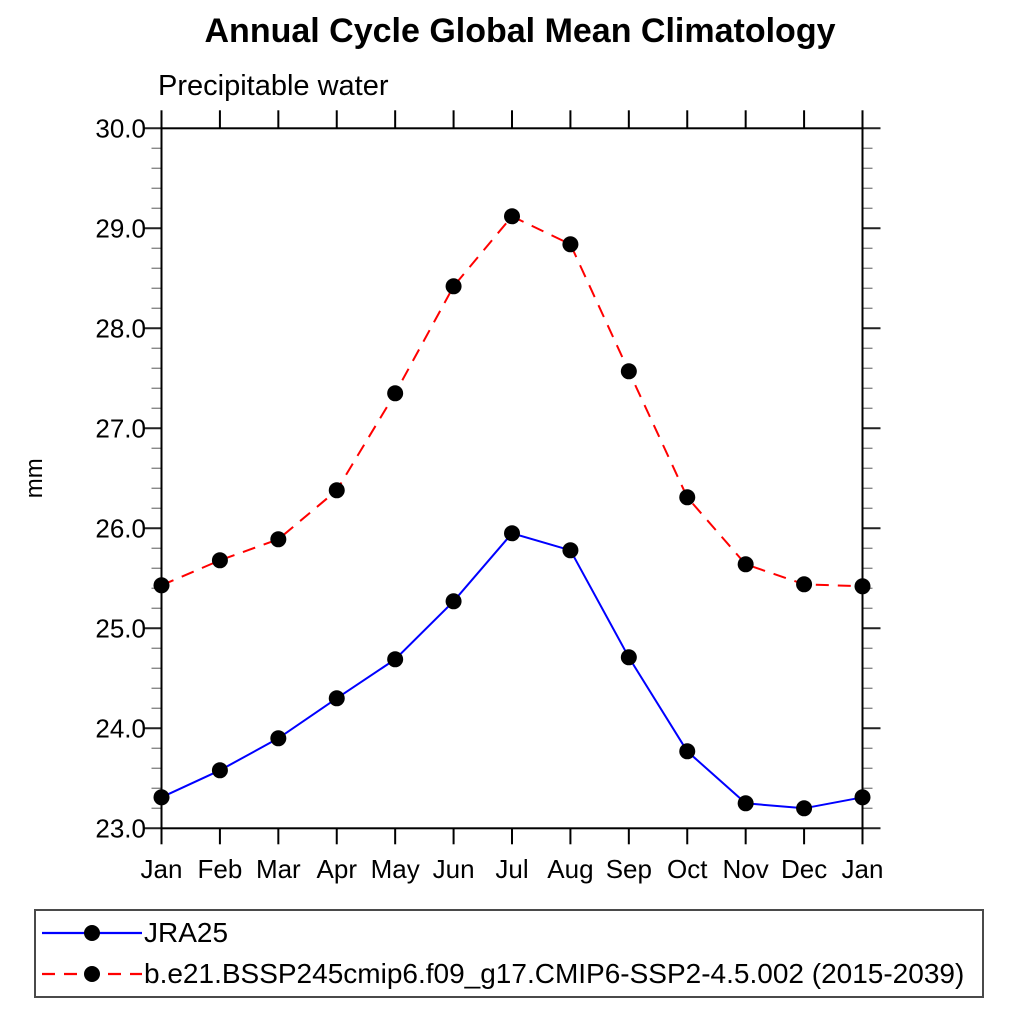  Describe the element at coordinates (186, 933) in the screenshot. I see `legend-label-jra25: JRA25` at that location.